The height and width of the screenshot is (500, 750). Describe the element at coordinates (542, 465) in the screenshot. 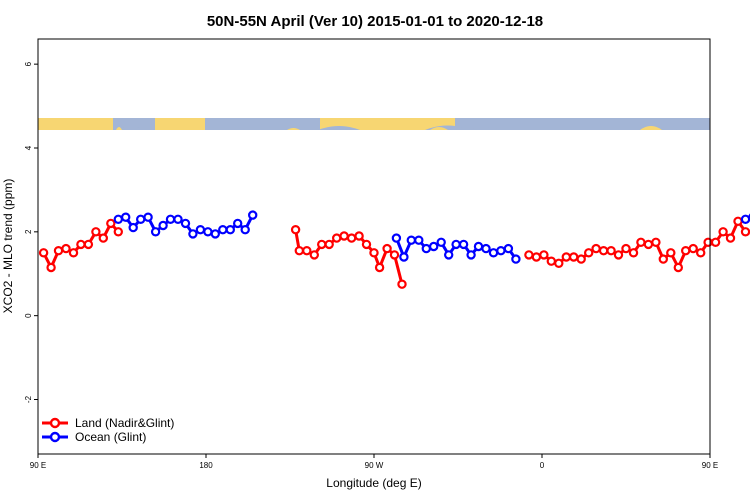

I see `x-tick-label: 0` at that location.